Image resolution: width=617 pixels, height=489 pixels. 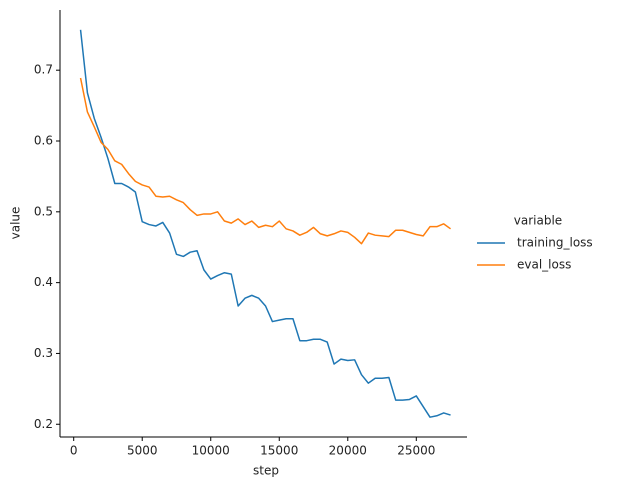 I want to click on y-tick-label: 0.3, so click(x=43, y=353).